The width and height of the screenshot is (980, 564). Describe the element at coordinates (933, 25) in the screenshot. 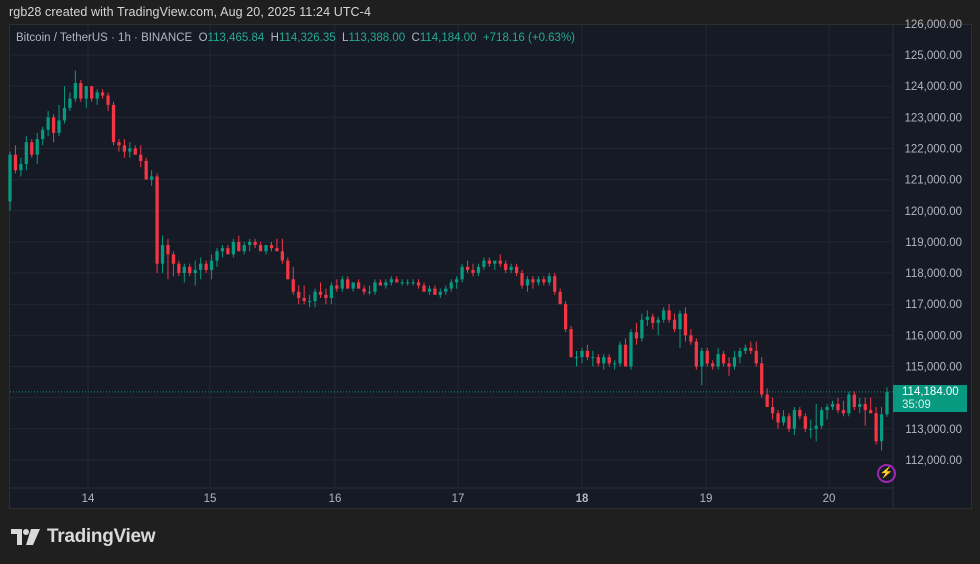

I see `price-axis-label: 126,000.00` at that location.